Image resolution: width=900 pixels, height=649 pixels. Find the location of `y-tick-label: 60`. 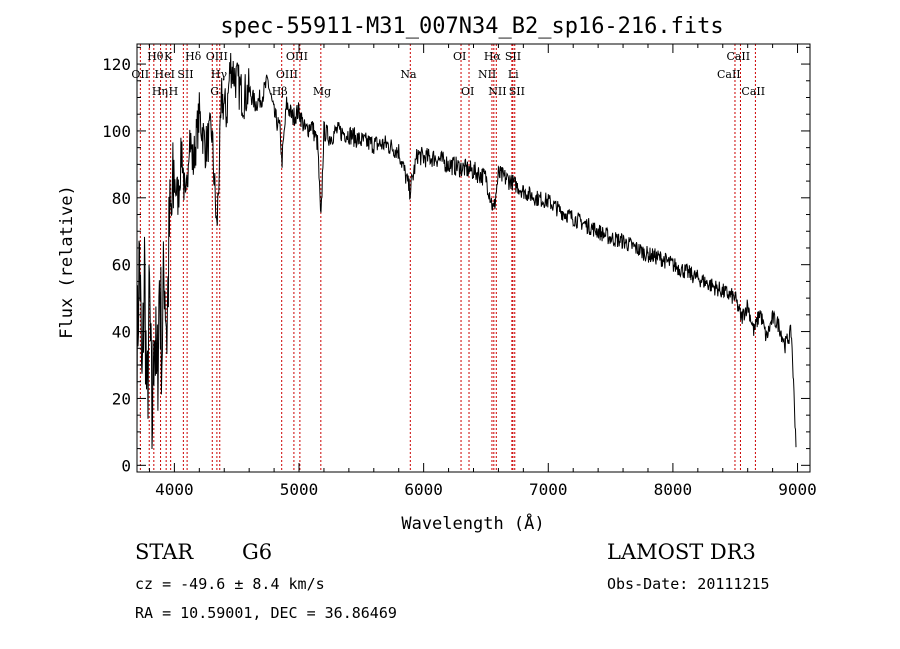

y-tick-label: 60 is located at coordinates (121, 265).